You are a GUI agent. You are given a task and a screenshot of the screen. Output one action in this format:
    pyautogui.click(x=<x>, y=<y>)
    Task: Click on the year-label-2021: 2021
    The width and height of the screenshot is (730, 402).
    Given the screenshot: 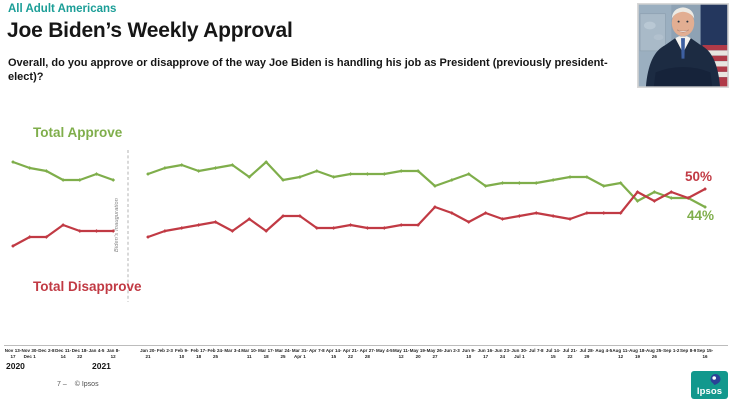 What is the action you would take?
    pyautogui.click(x=101, y=366)
    